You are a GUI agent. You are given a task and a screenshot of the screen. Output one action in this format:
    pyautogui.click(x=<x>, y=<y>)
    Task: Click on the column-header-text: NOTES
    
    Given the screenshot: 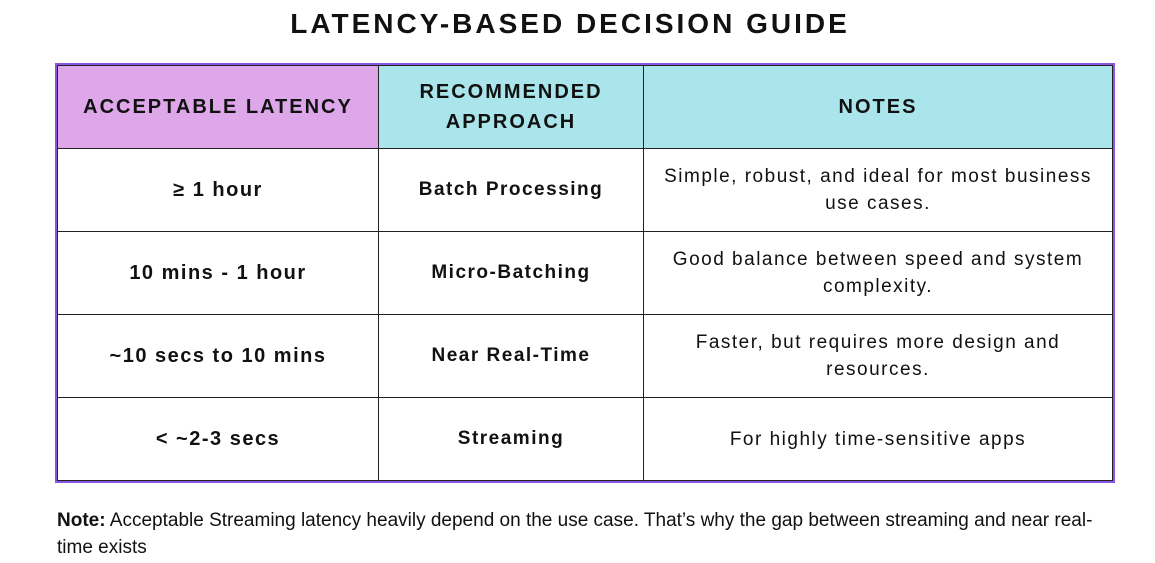 What is the action you would take?
    pyautogui.click(x=878, y=107)
    